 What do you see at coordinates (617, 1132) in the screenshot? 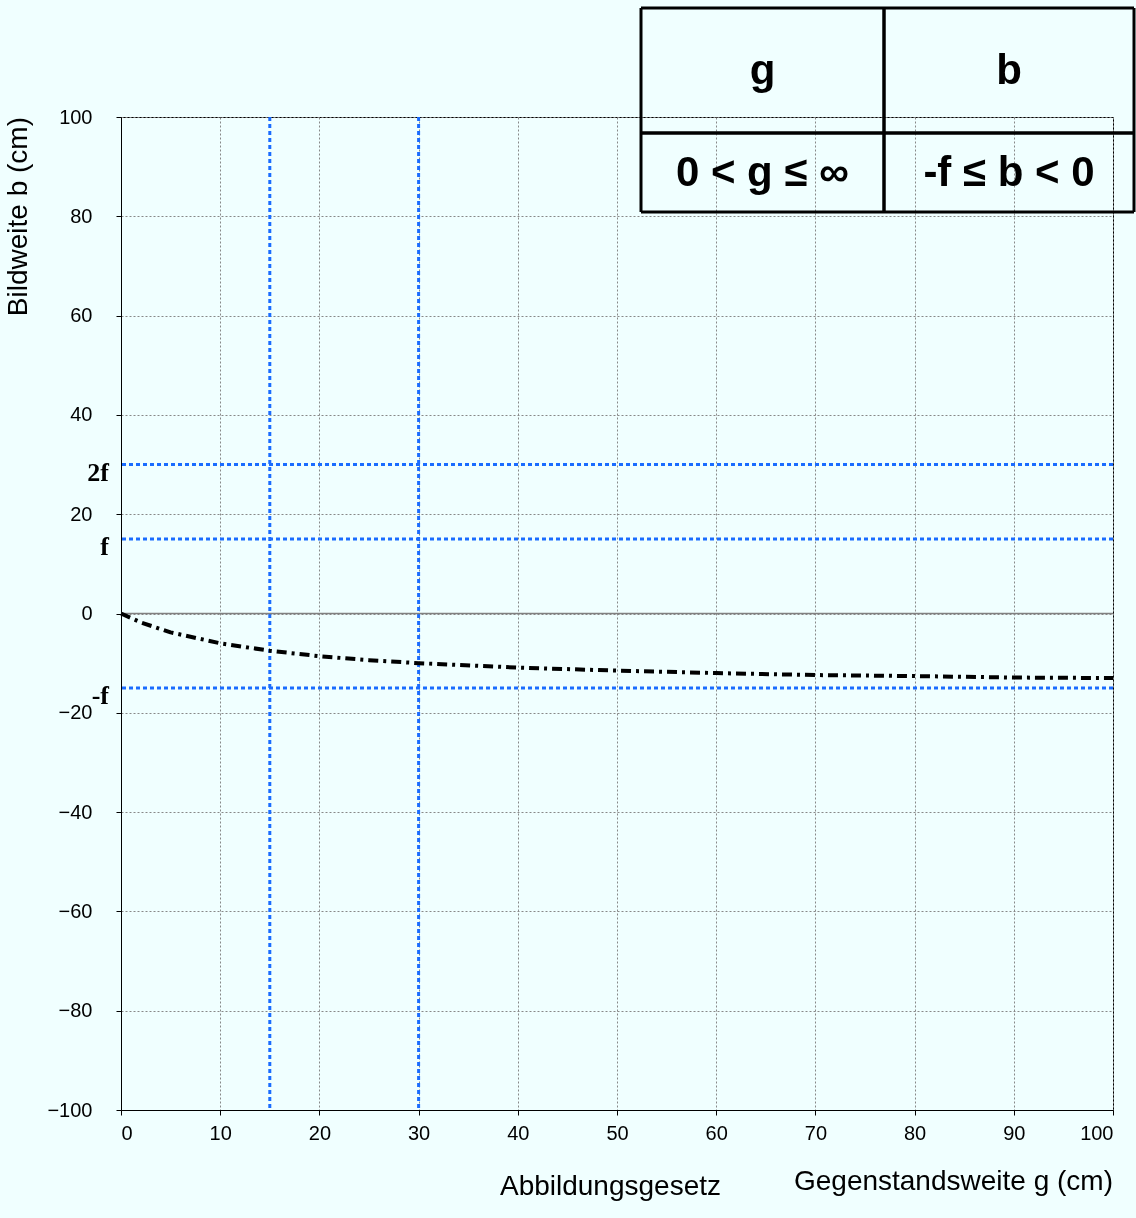
I see `x-tick-label: 50` at bounding box center [617, 1132].